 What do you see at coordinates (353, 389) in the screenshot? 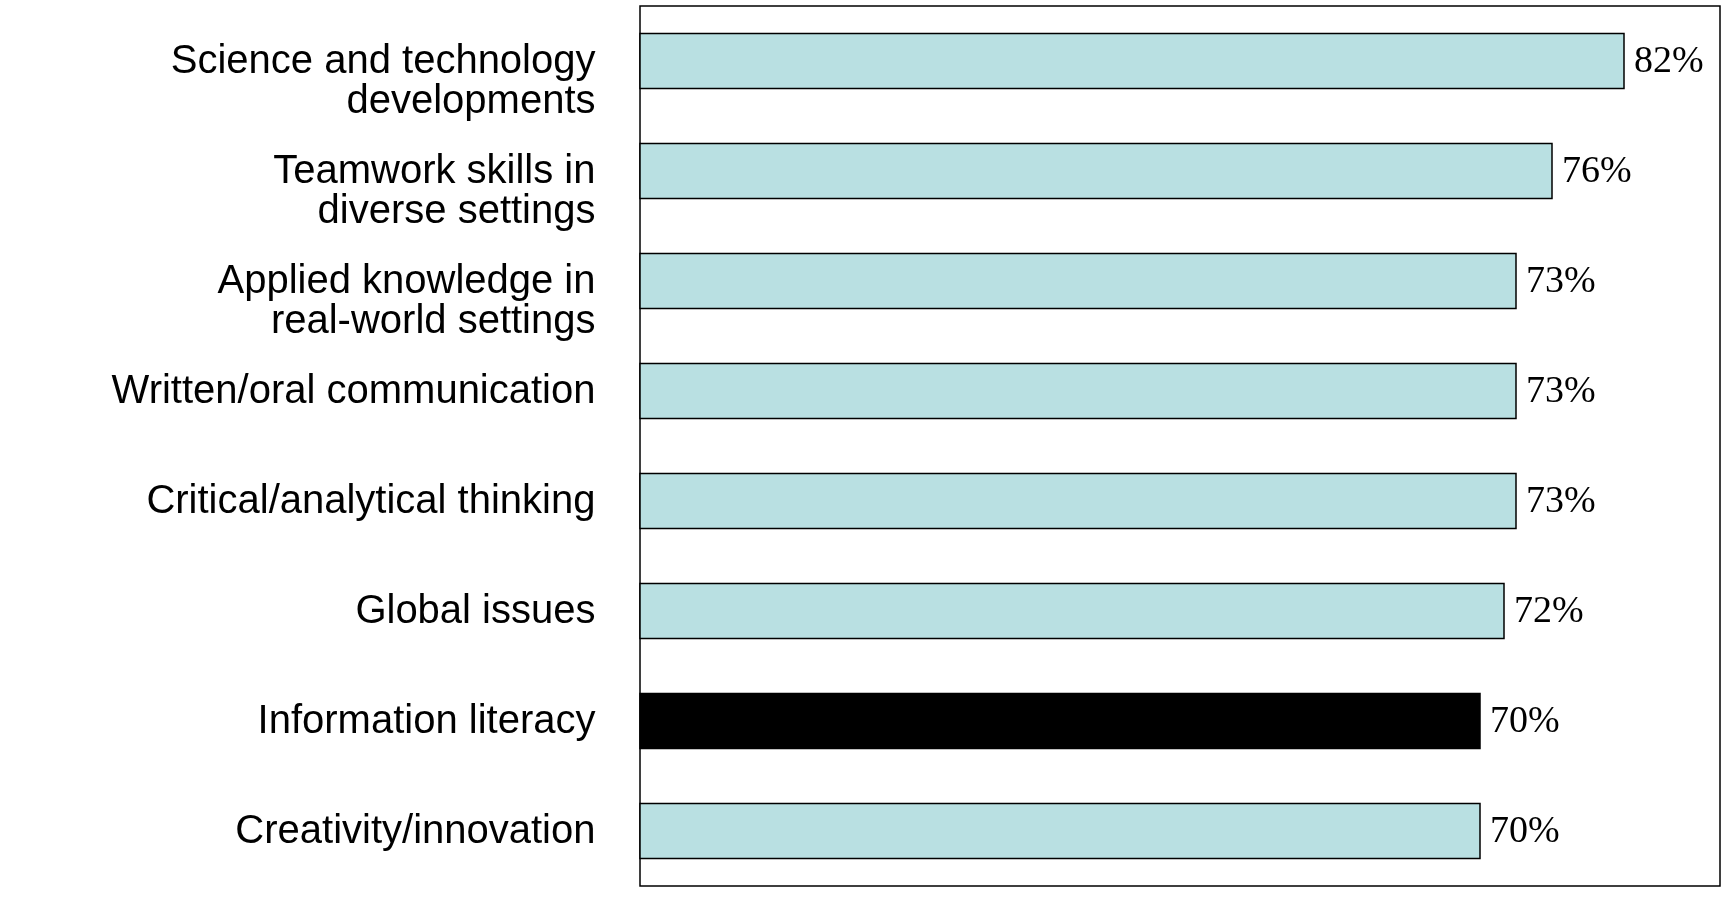
I see `y-tick-label: Written/oral communication` at bounding box center [353, 389].